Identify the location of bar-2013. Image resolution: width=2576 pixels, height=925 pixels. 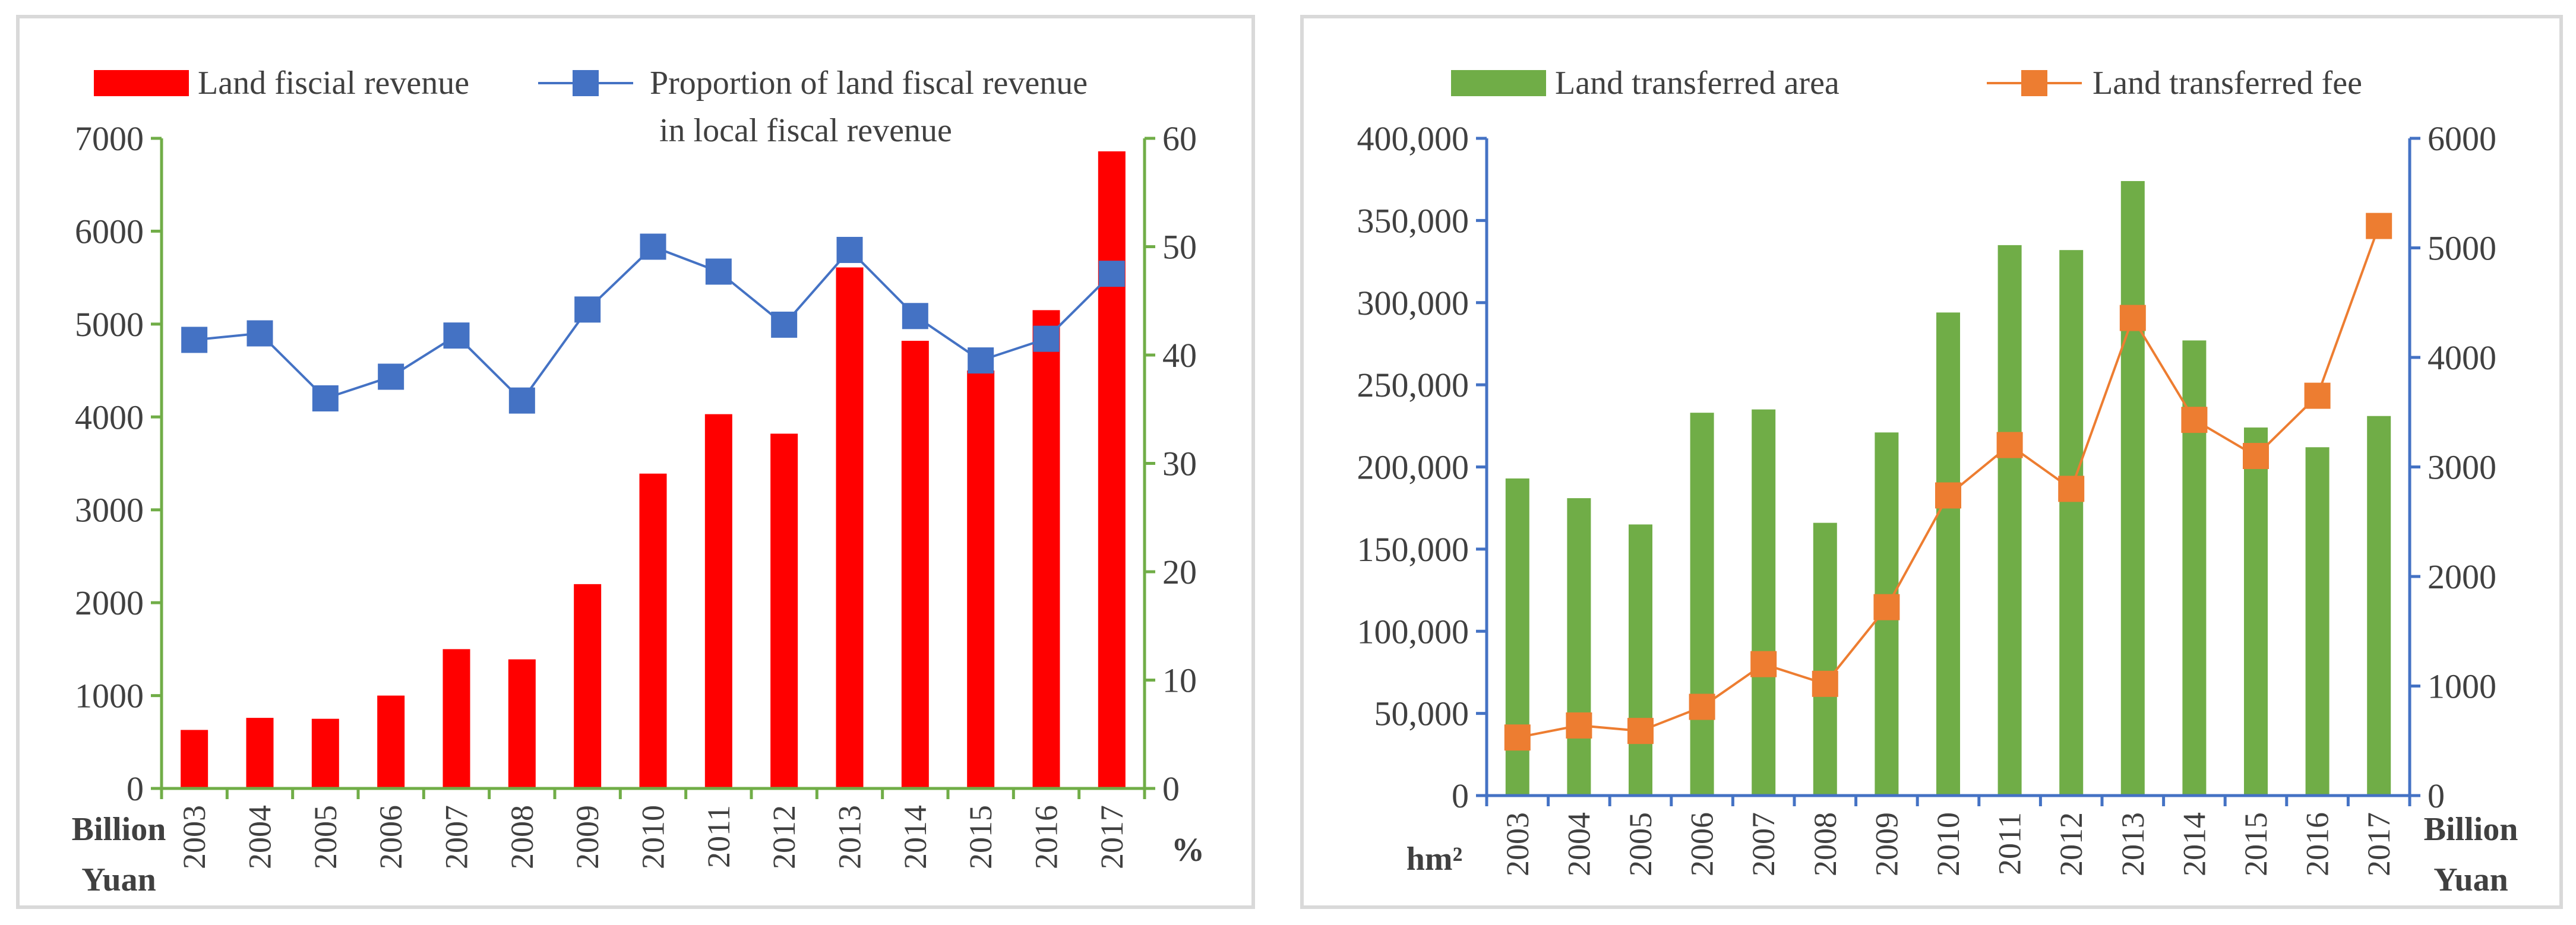
(2132, 488).